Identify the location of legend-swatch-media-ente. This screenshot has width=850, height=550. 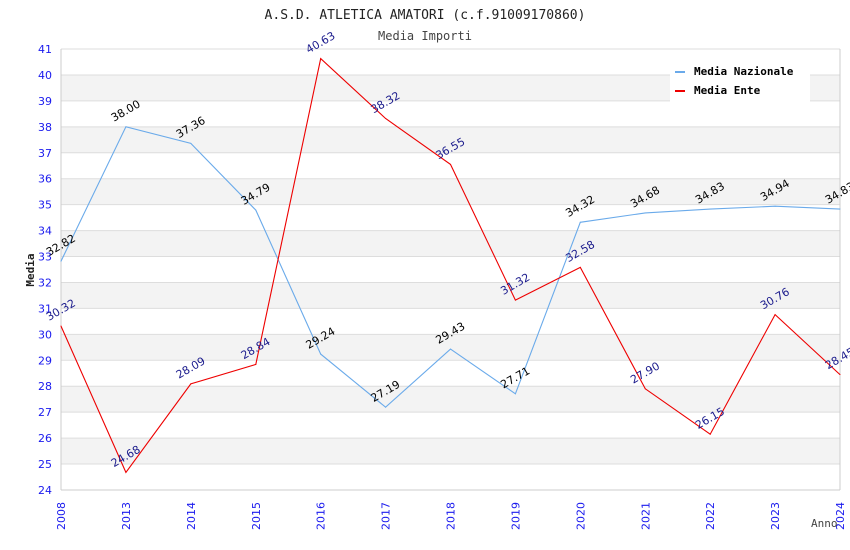
(680, 91).